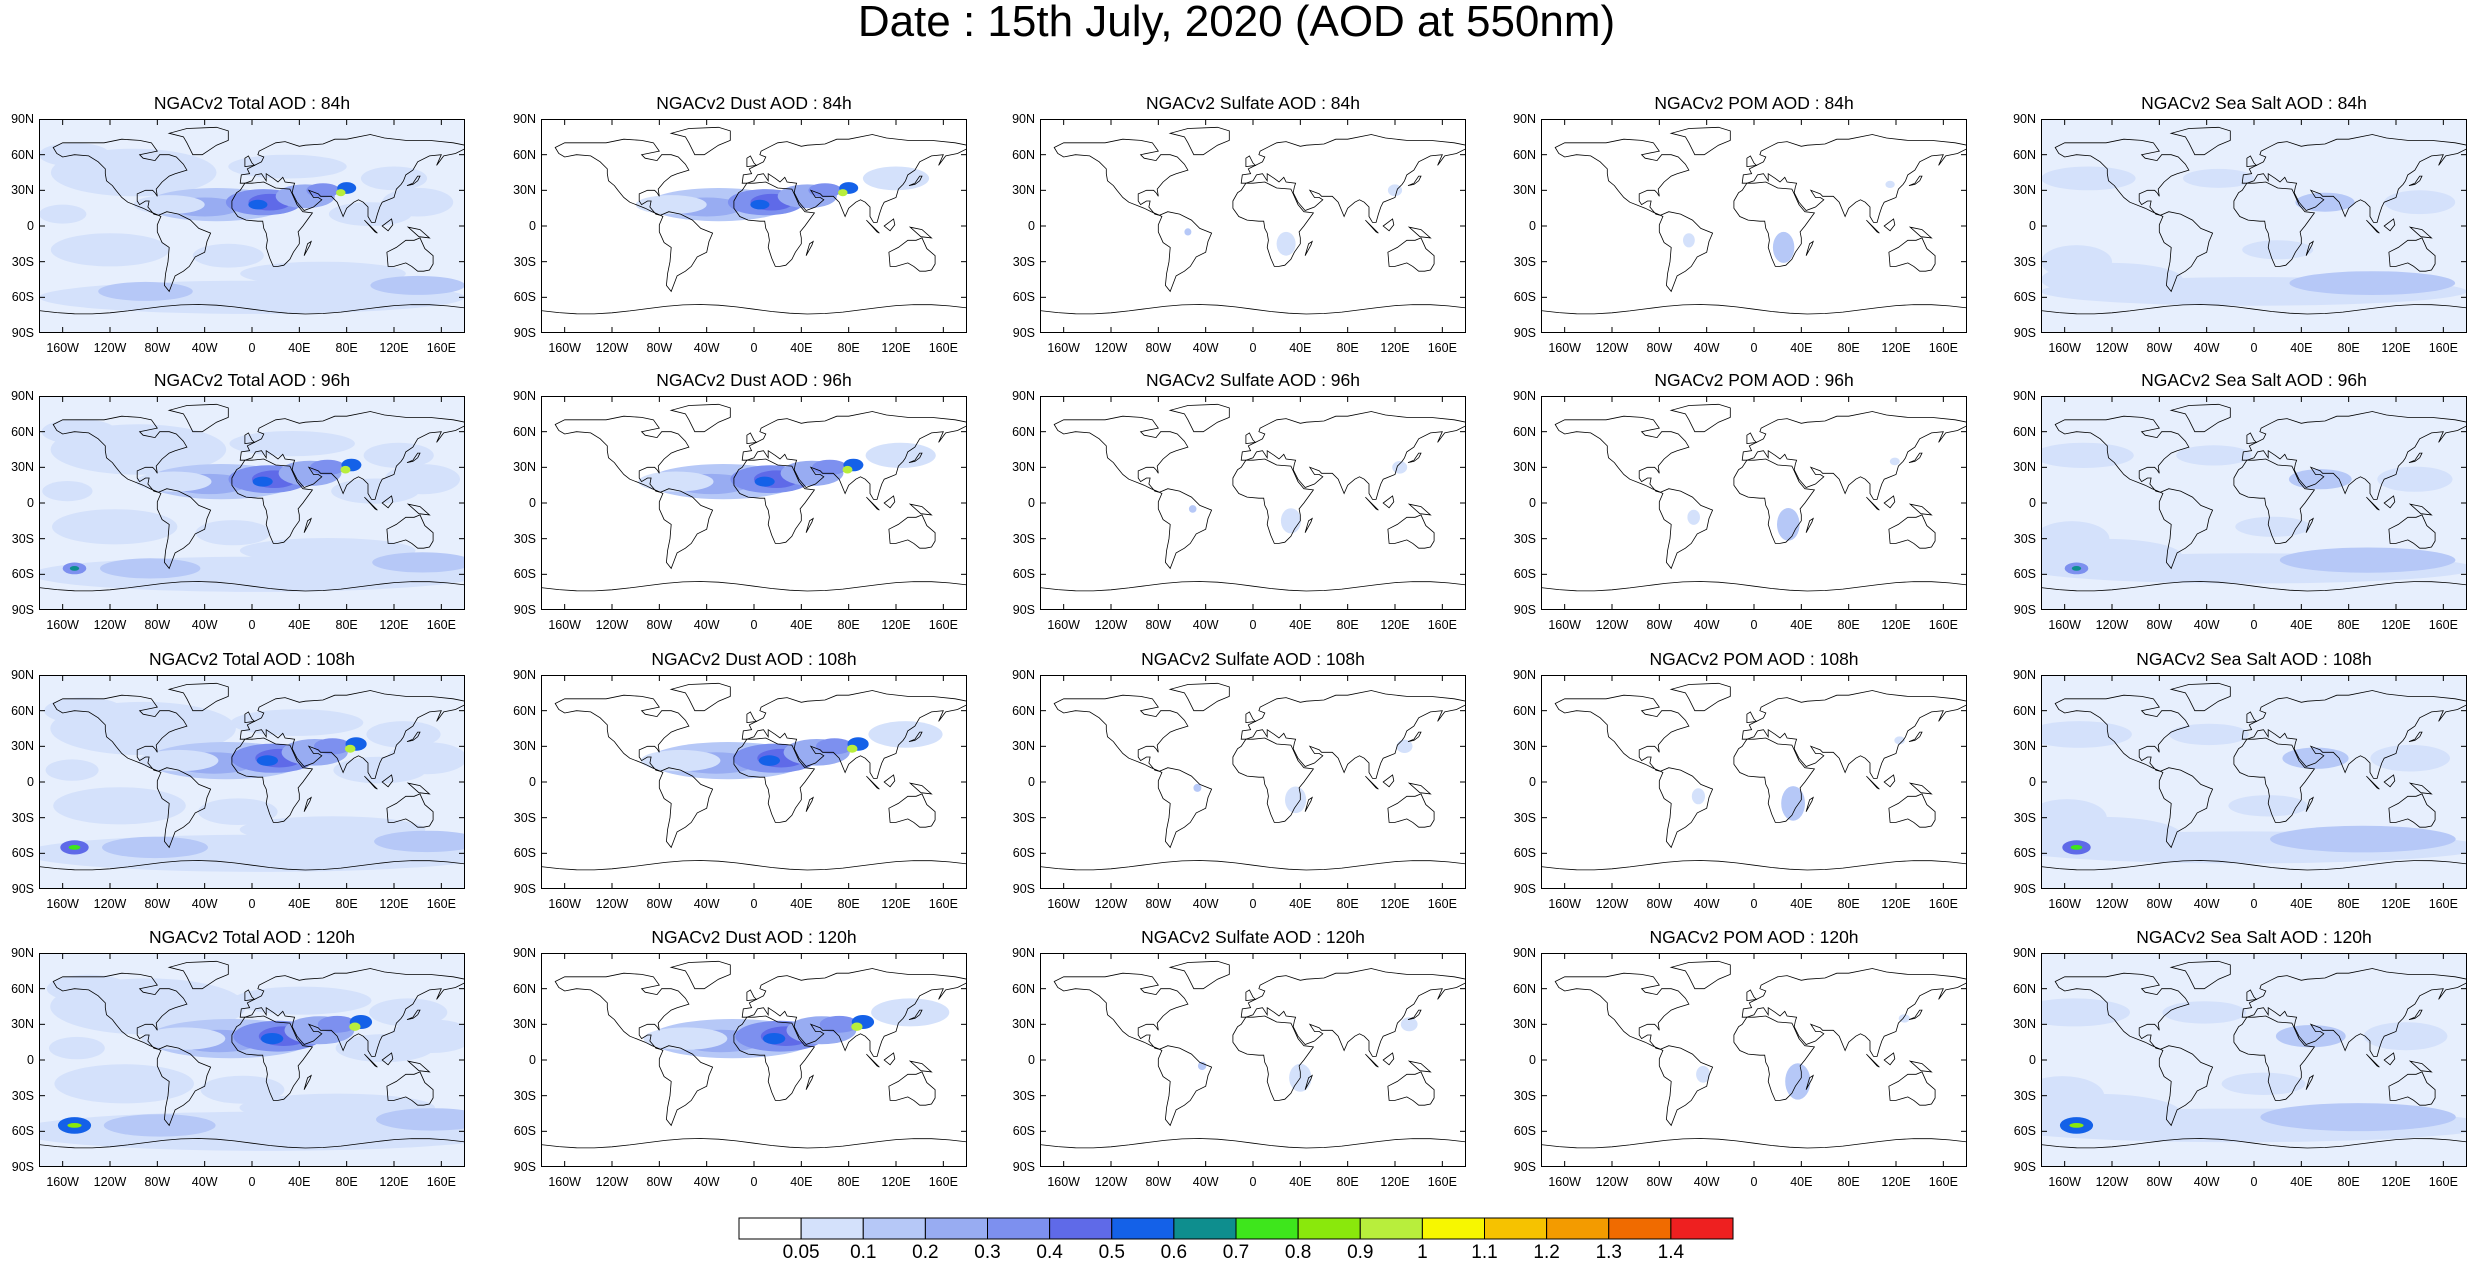 The image size is (2473, 1263). What do you see at coordinates (1174, 1252) in the screenshot?
I see `colorbar-level-label: 0.6` at bounding box center [1174, 1252].